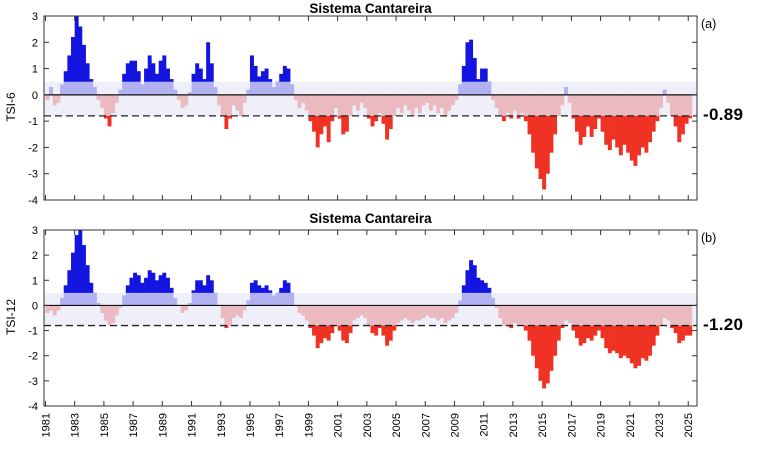  I want to click on x-tick-label: 2005, so click(397, 425).